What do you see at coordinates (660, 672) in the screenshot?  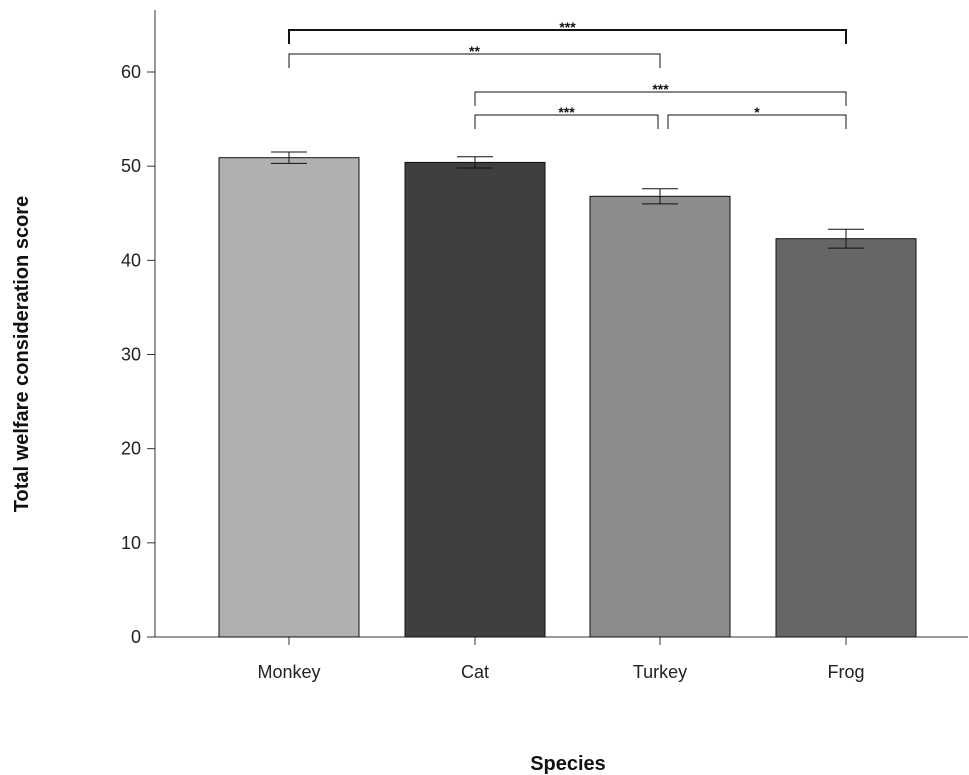 I see `x-tick-label: Turkey` at bounding box center [660, 672].